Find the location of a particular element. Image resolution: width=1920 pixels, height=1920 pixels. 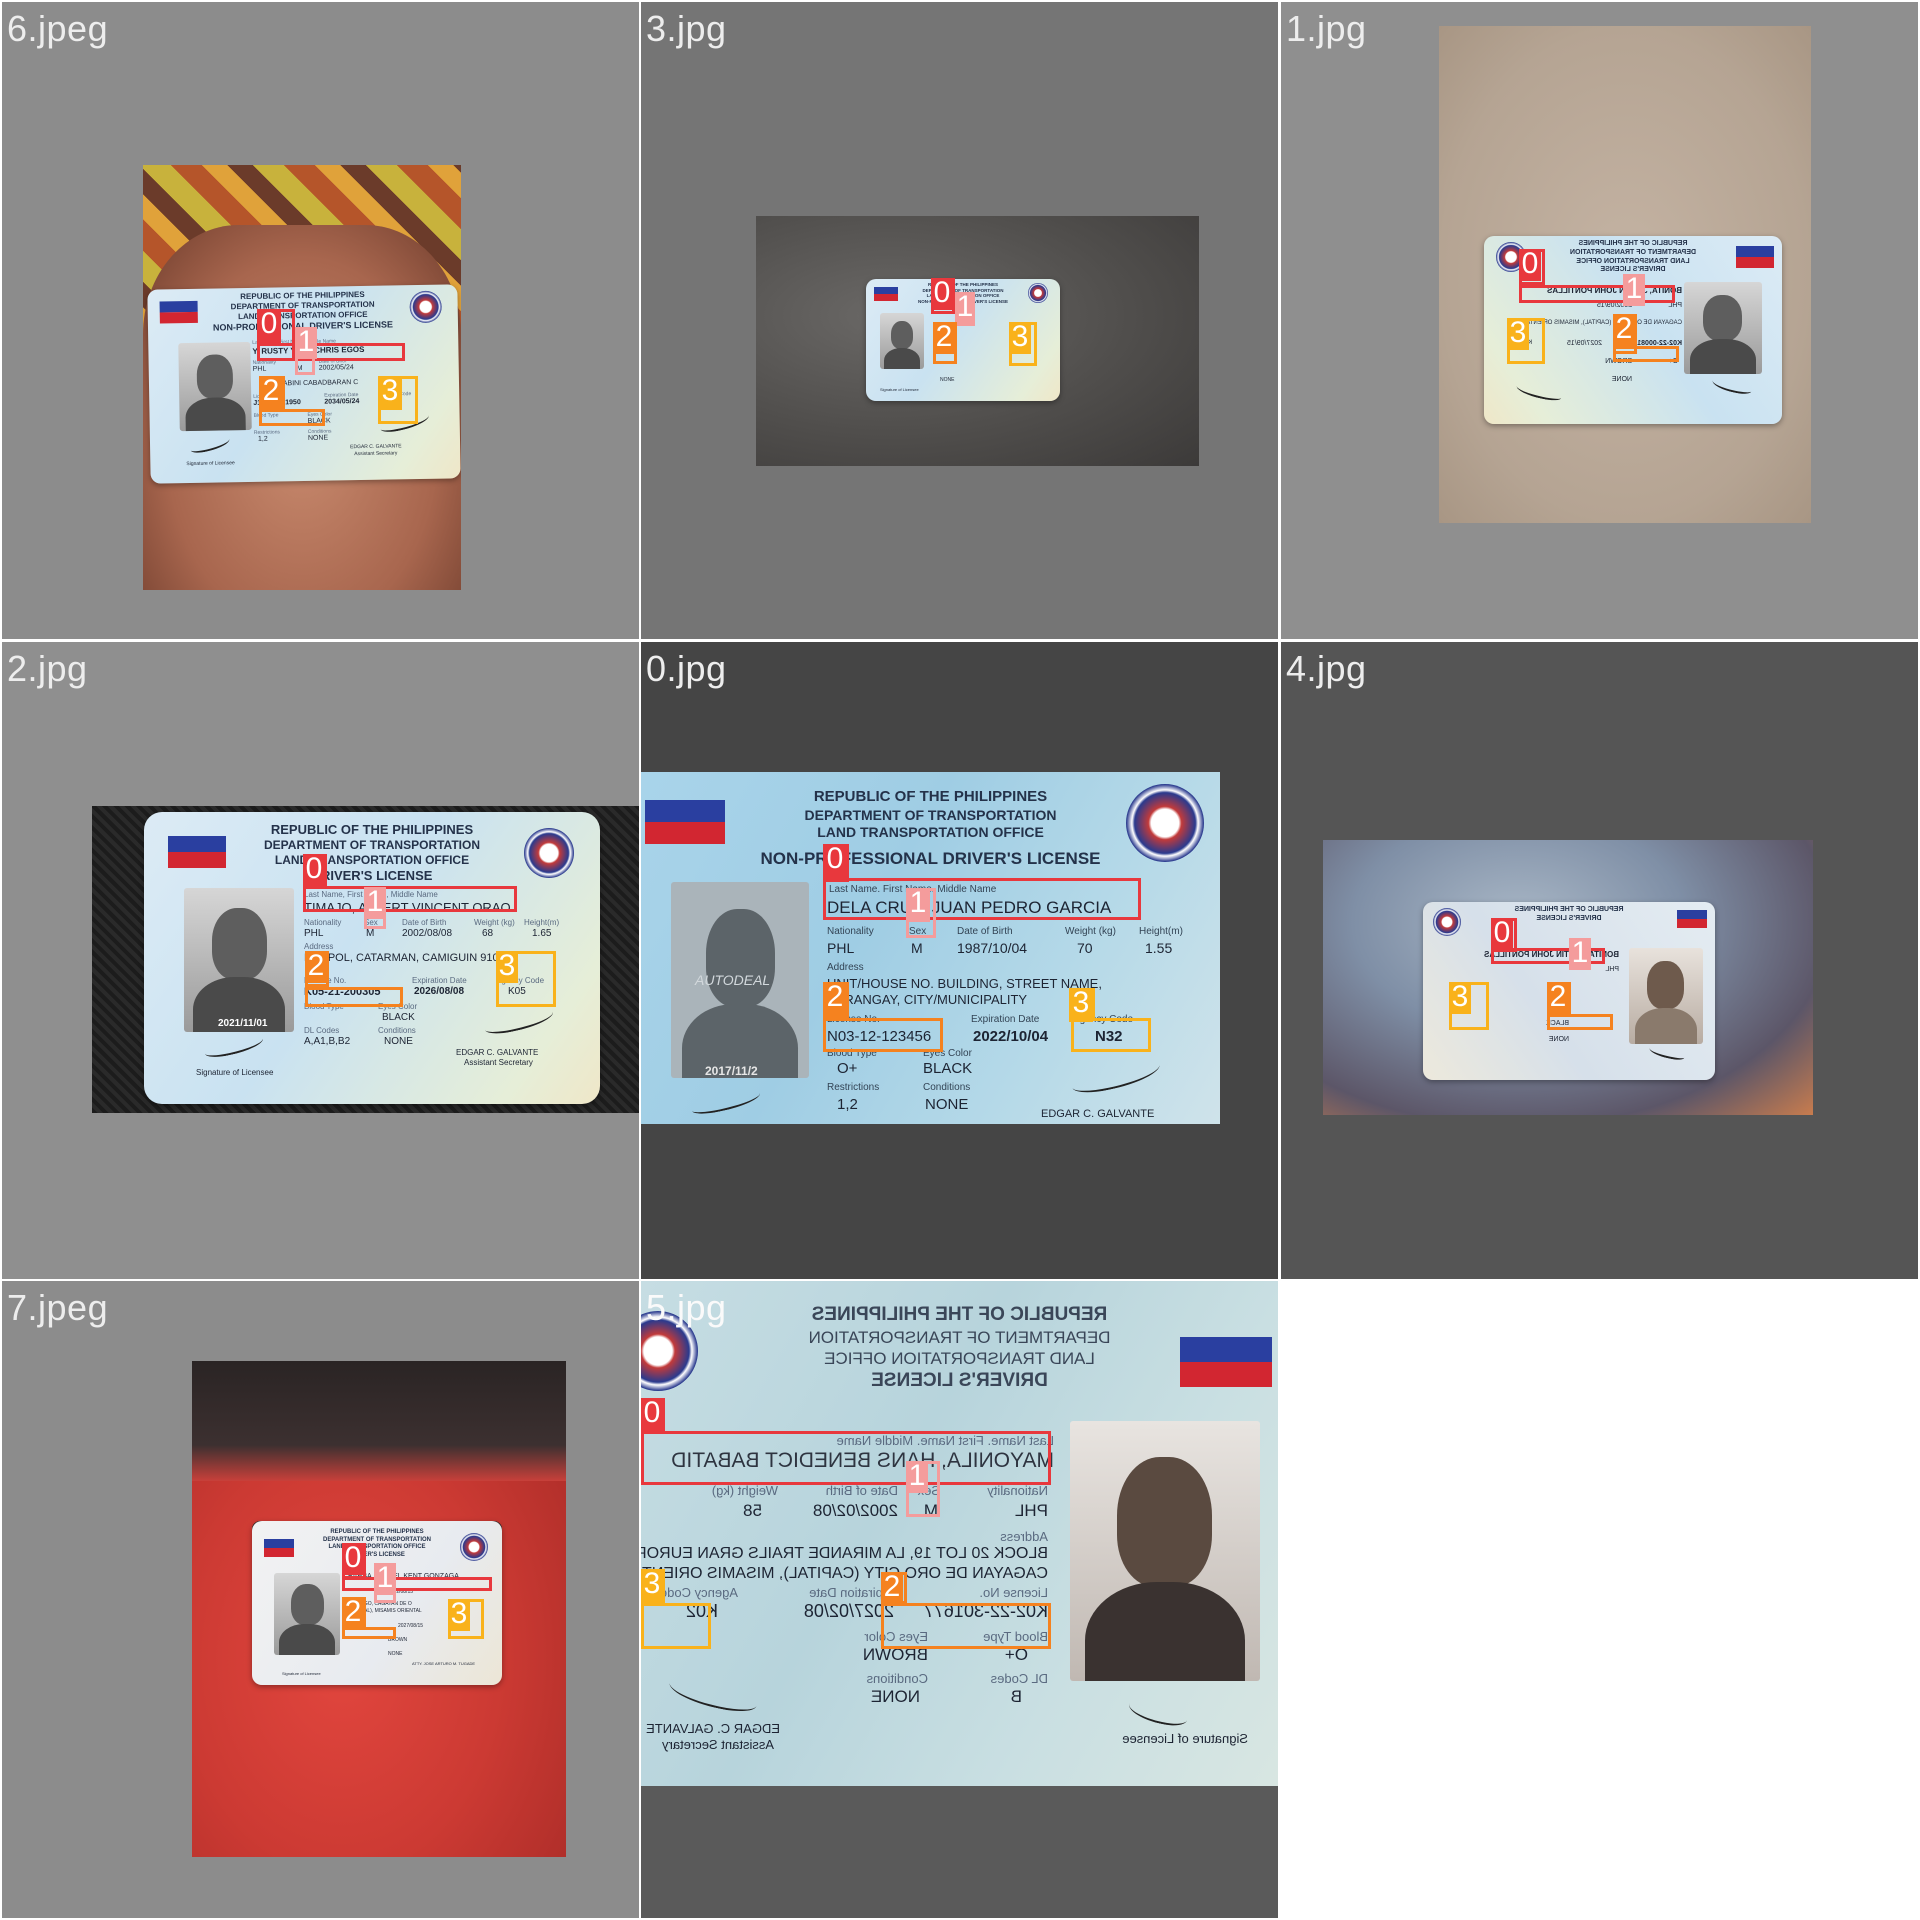

watermark-text: AUTODEAL is located at coordinates (733, 980).